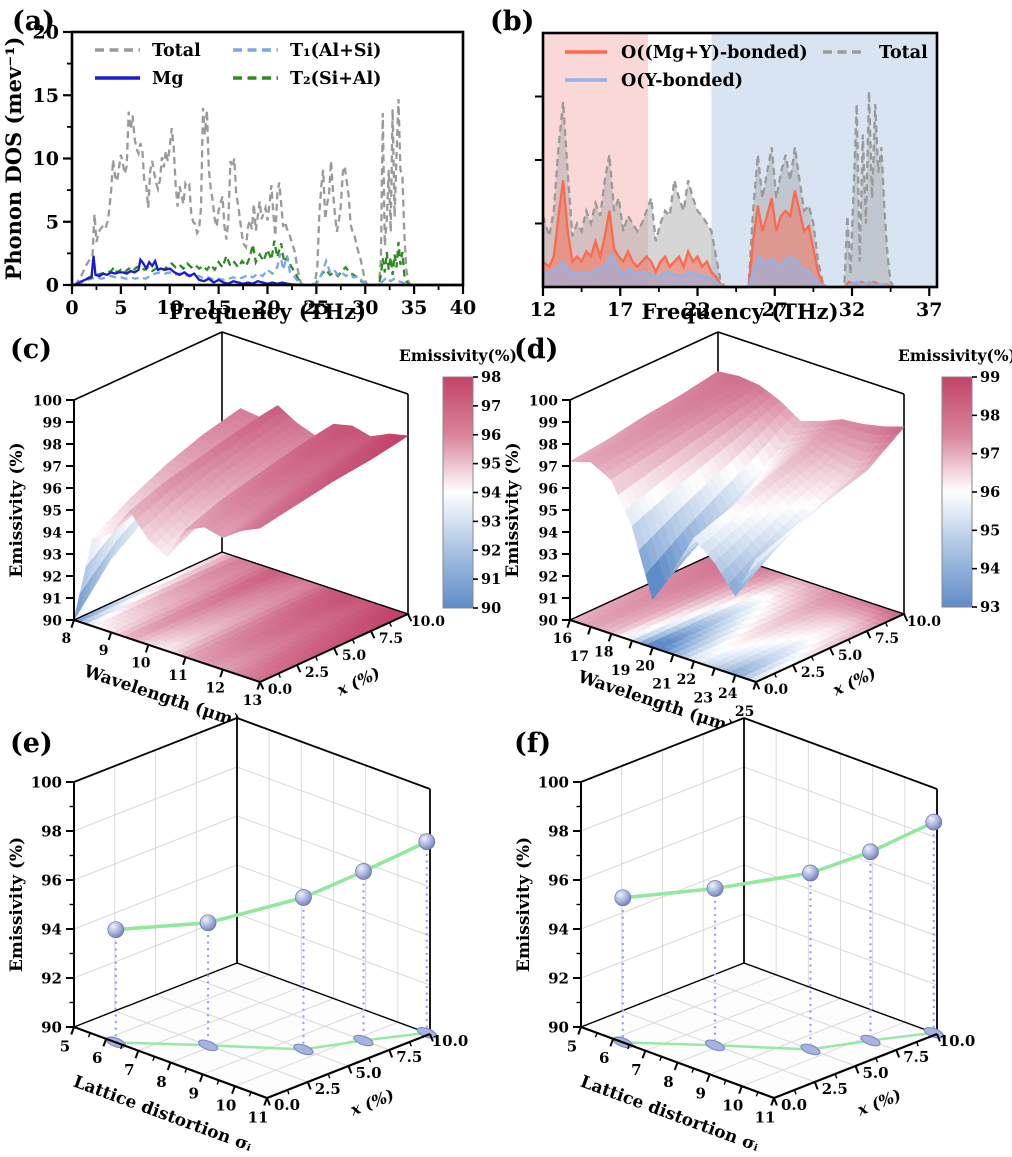 The width and height of the screenshot is (1012, 1157). I want to click on x-tick-label: 15, so click(218, 308).